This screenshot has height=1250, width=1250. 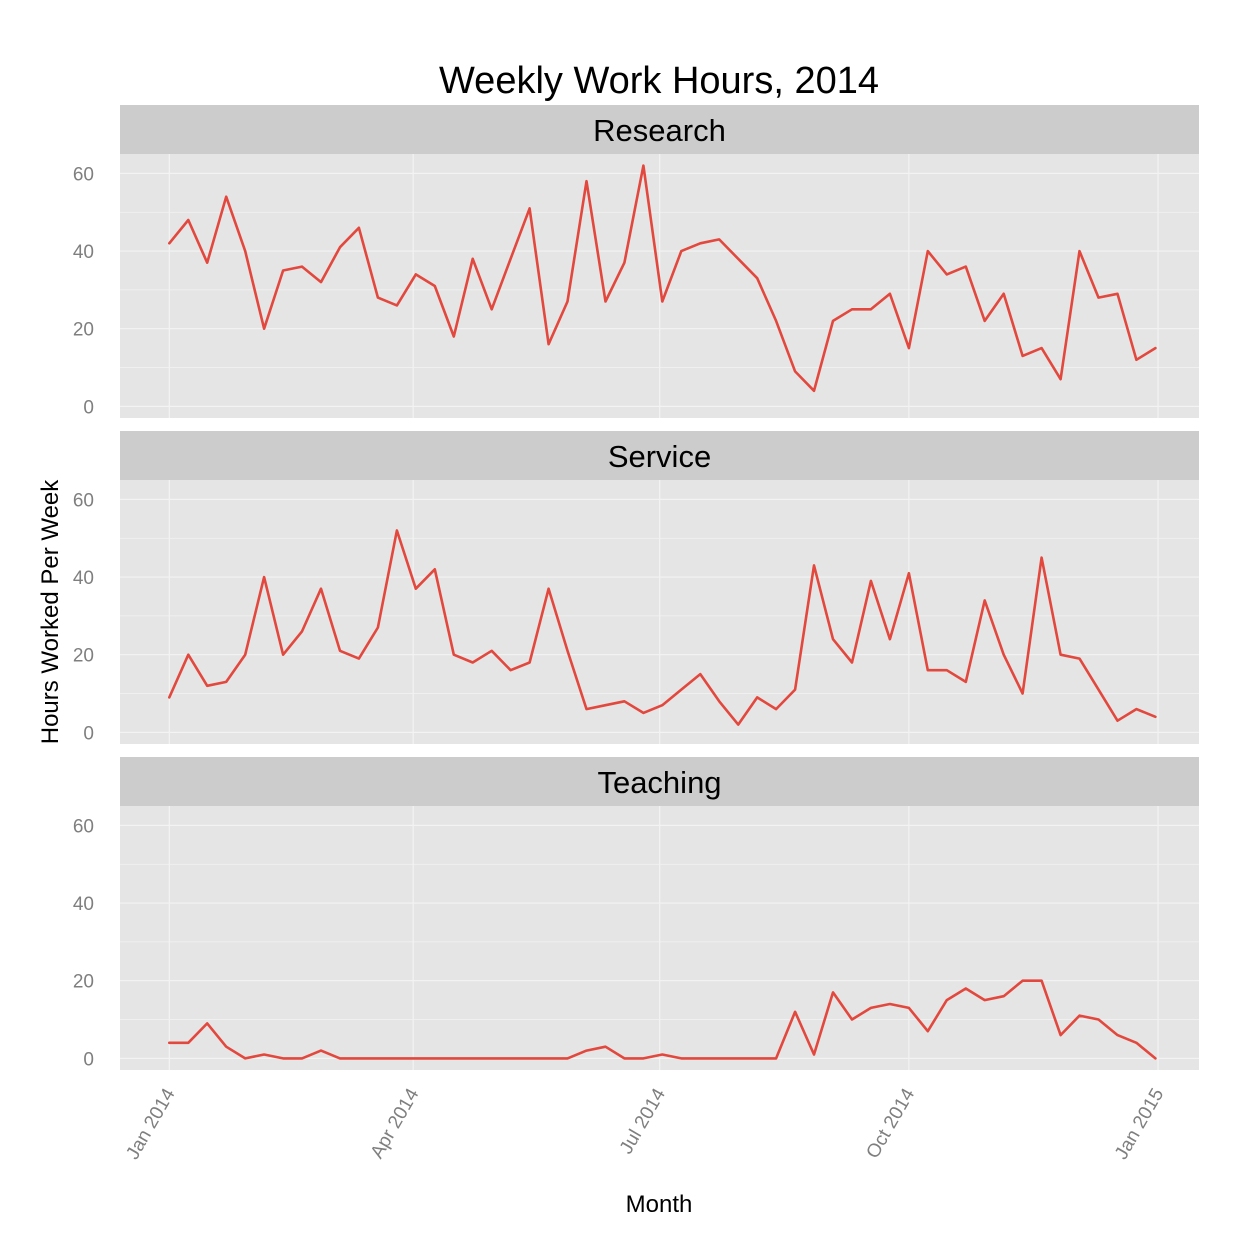 I want to click on series-line-service, so click(x=662, y=627).